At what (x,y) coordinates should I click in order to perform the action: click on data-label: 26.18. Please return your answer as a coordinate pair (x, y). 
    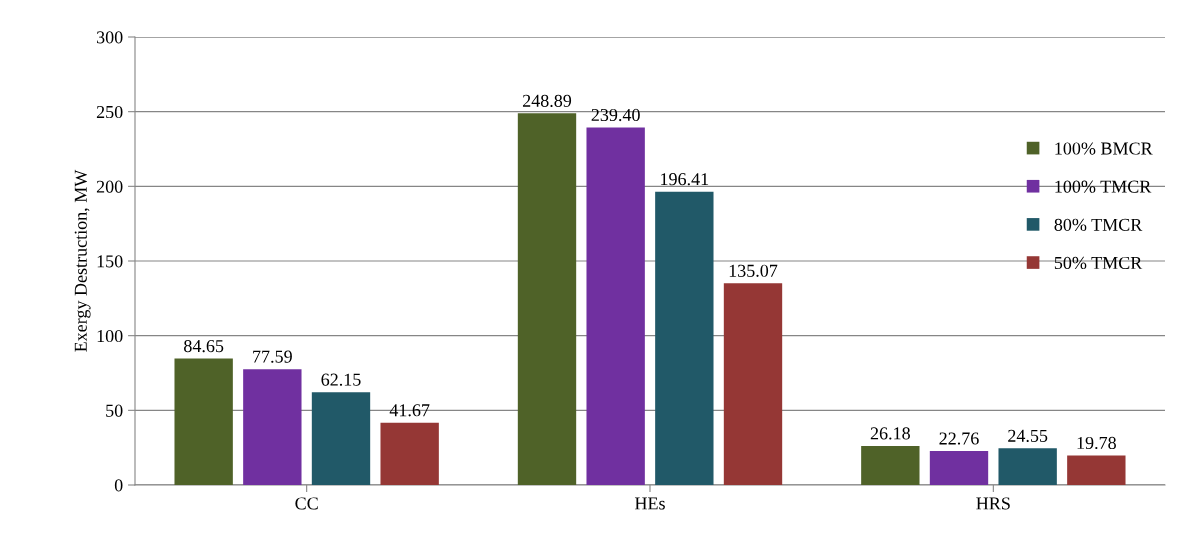
    Looking at the image, I should click on (890, 433).